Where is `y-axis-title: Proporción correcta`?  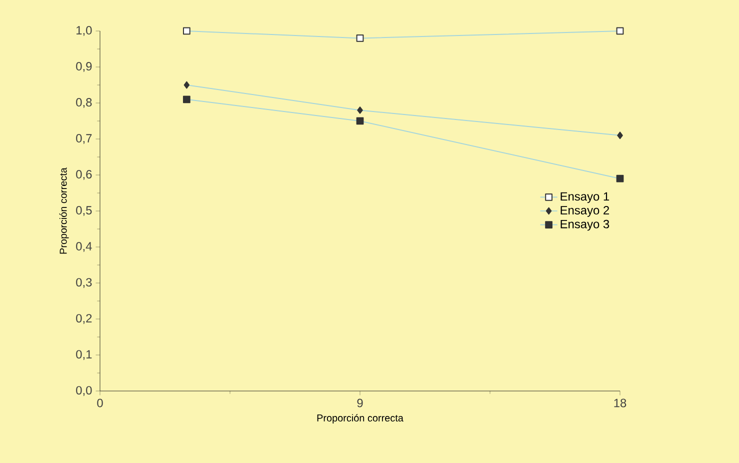
y-axis-title: Proporción correcta is located at coordinates (64, 211).